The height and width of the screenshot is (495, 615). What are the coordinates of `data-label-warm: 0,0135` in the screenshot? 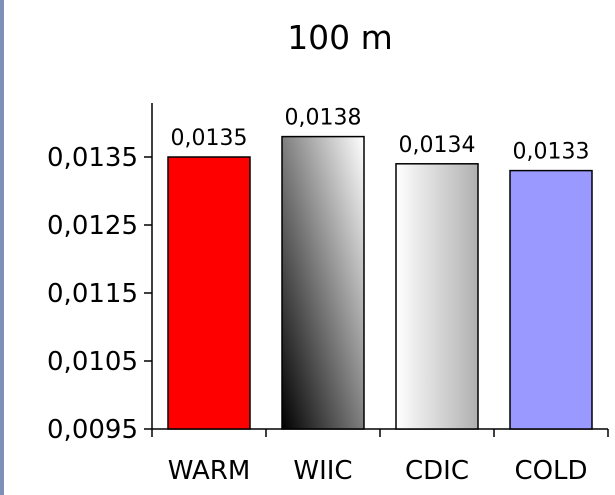 It's located at (209, 138).